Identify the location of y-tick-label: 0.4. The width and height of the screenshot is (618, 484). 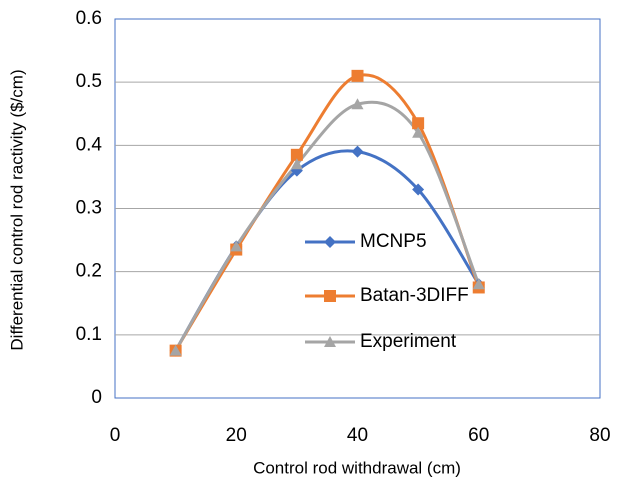
(89, 144).